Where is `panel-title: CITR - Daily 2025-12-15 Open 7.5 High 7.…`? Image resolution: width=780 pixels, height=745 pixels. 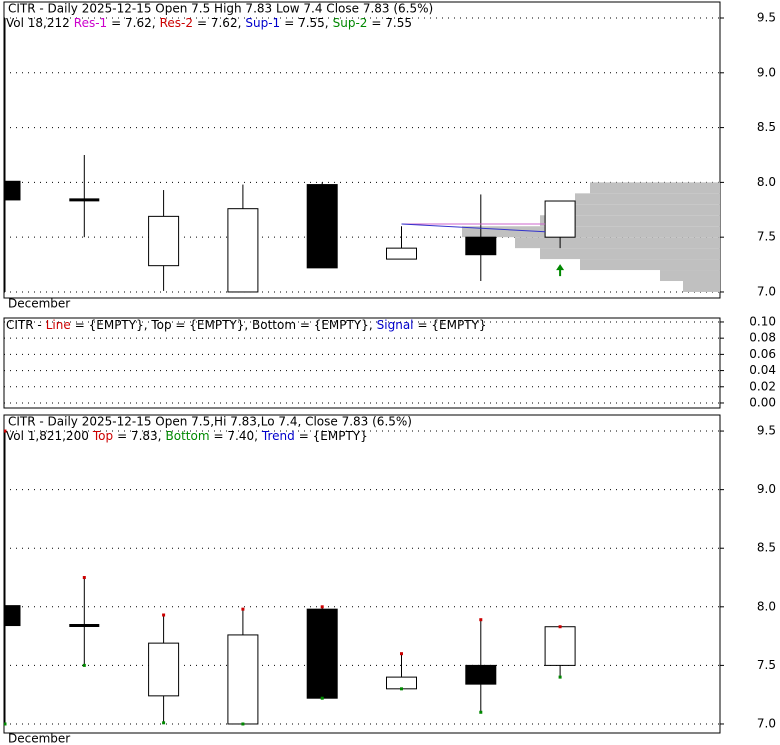
panel-title: CITR - Daily 2025-12-15 Open 7.5 High 7.… is located at coordinates (220, 9).